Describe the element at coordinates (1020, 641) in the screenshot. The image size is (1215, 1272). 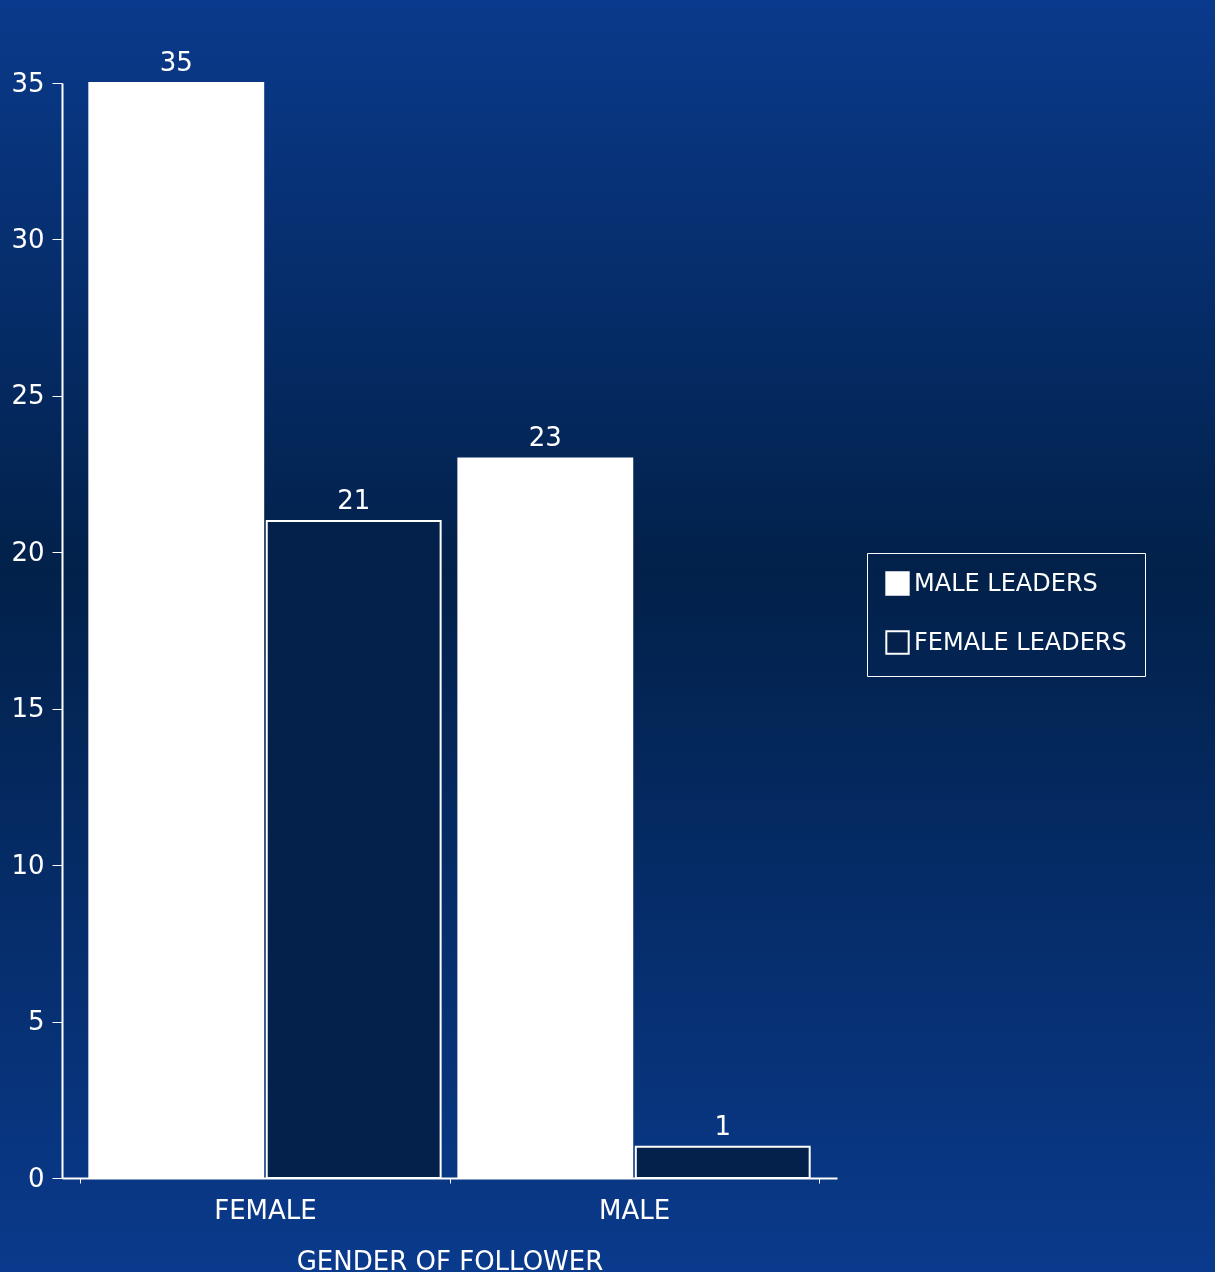
I see `legend-label: FEMALE LEADERS` at that location.